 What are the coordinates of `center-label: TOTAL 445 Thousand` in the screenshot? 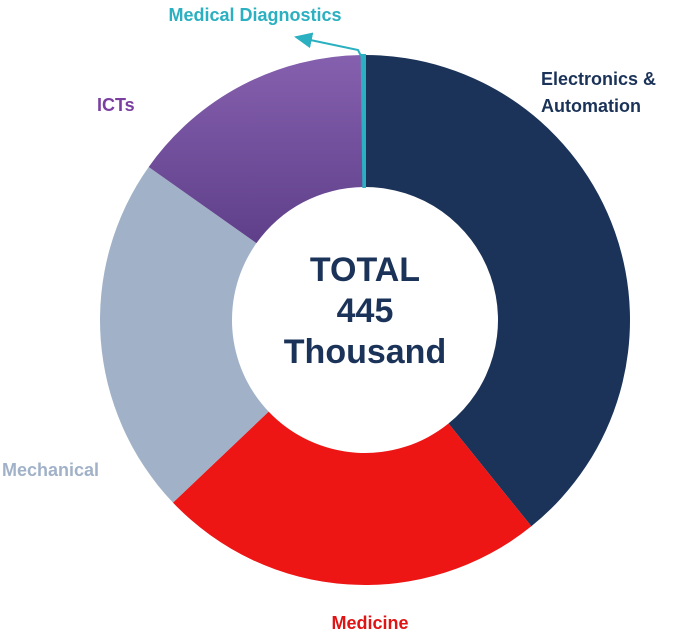 It's located at (365, 311).